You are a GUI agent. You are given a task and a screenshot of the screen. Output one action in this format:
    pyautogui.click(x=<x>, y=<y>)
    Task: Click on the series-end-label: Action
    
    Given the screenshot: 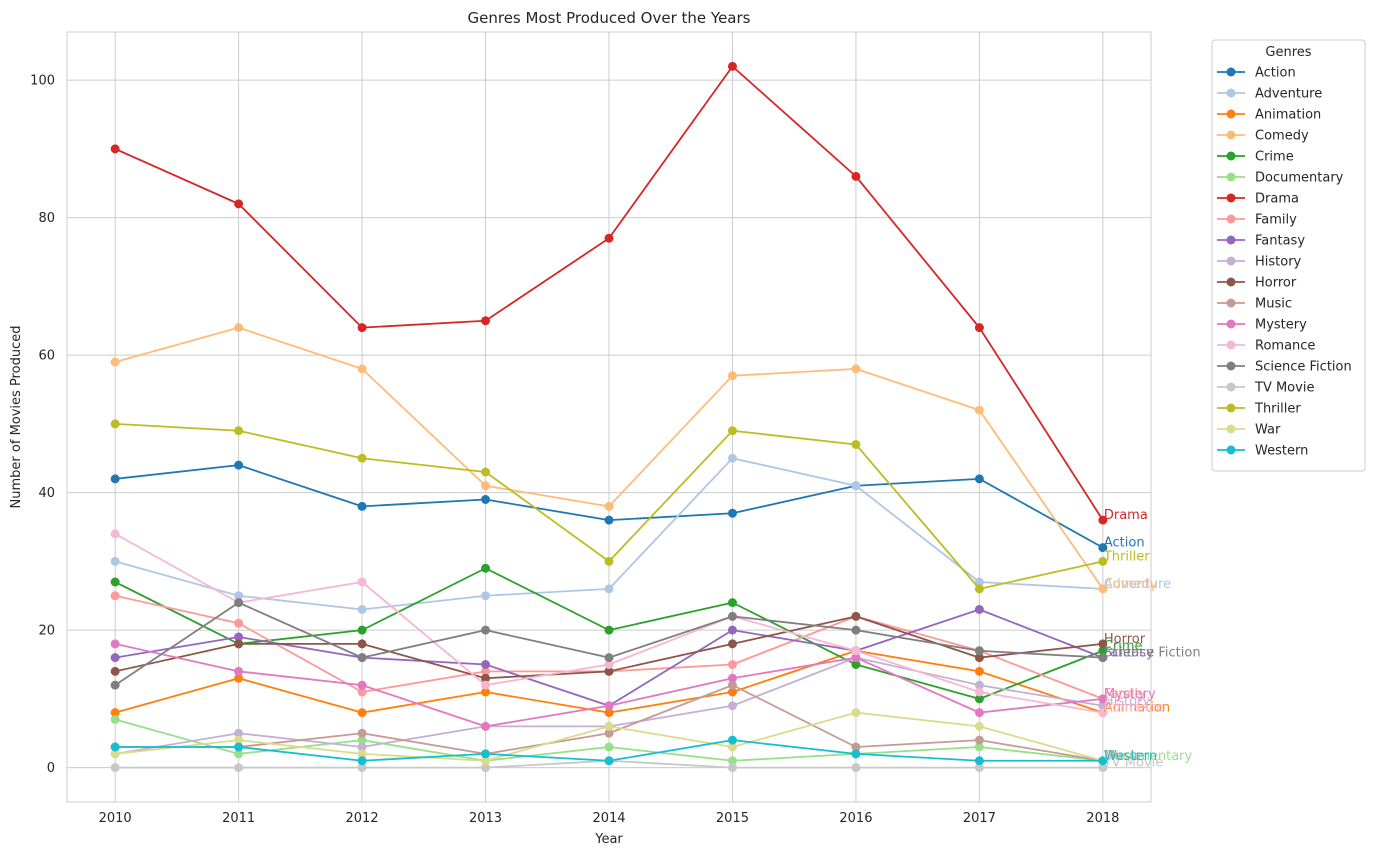 What is the action you would take?
    pyautogui.click(x=1124, y=543)
    